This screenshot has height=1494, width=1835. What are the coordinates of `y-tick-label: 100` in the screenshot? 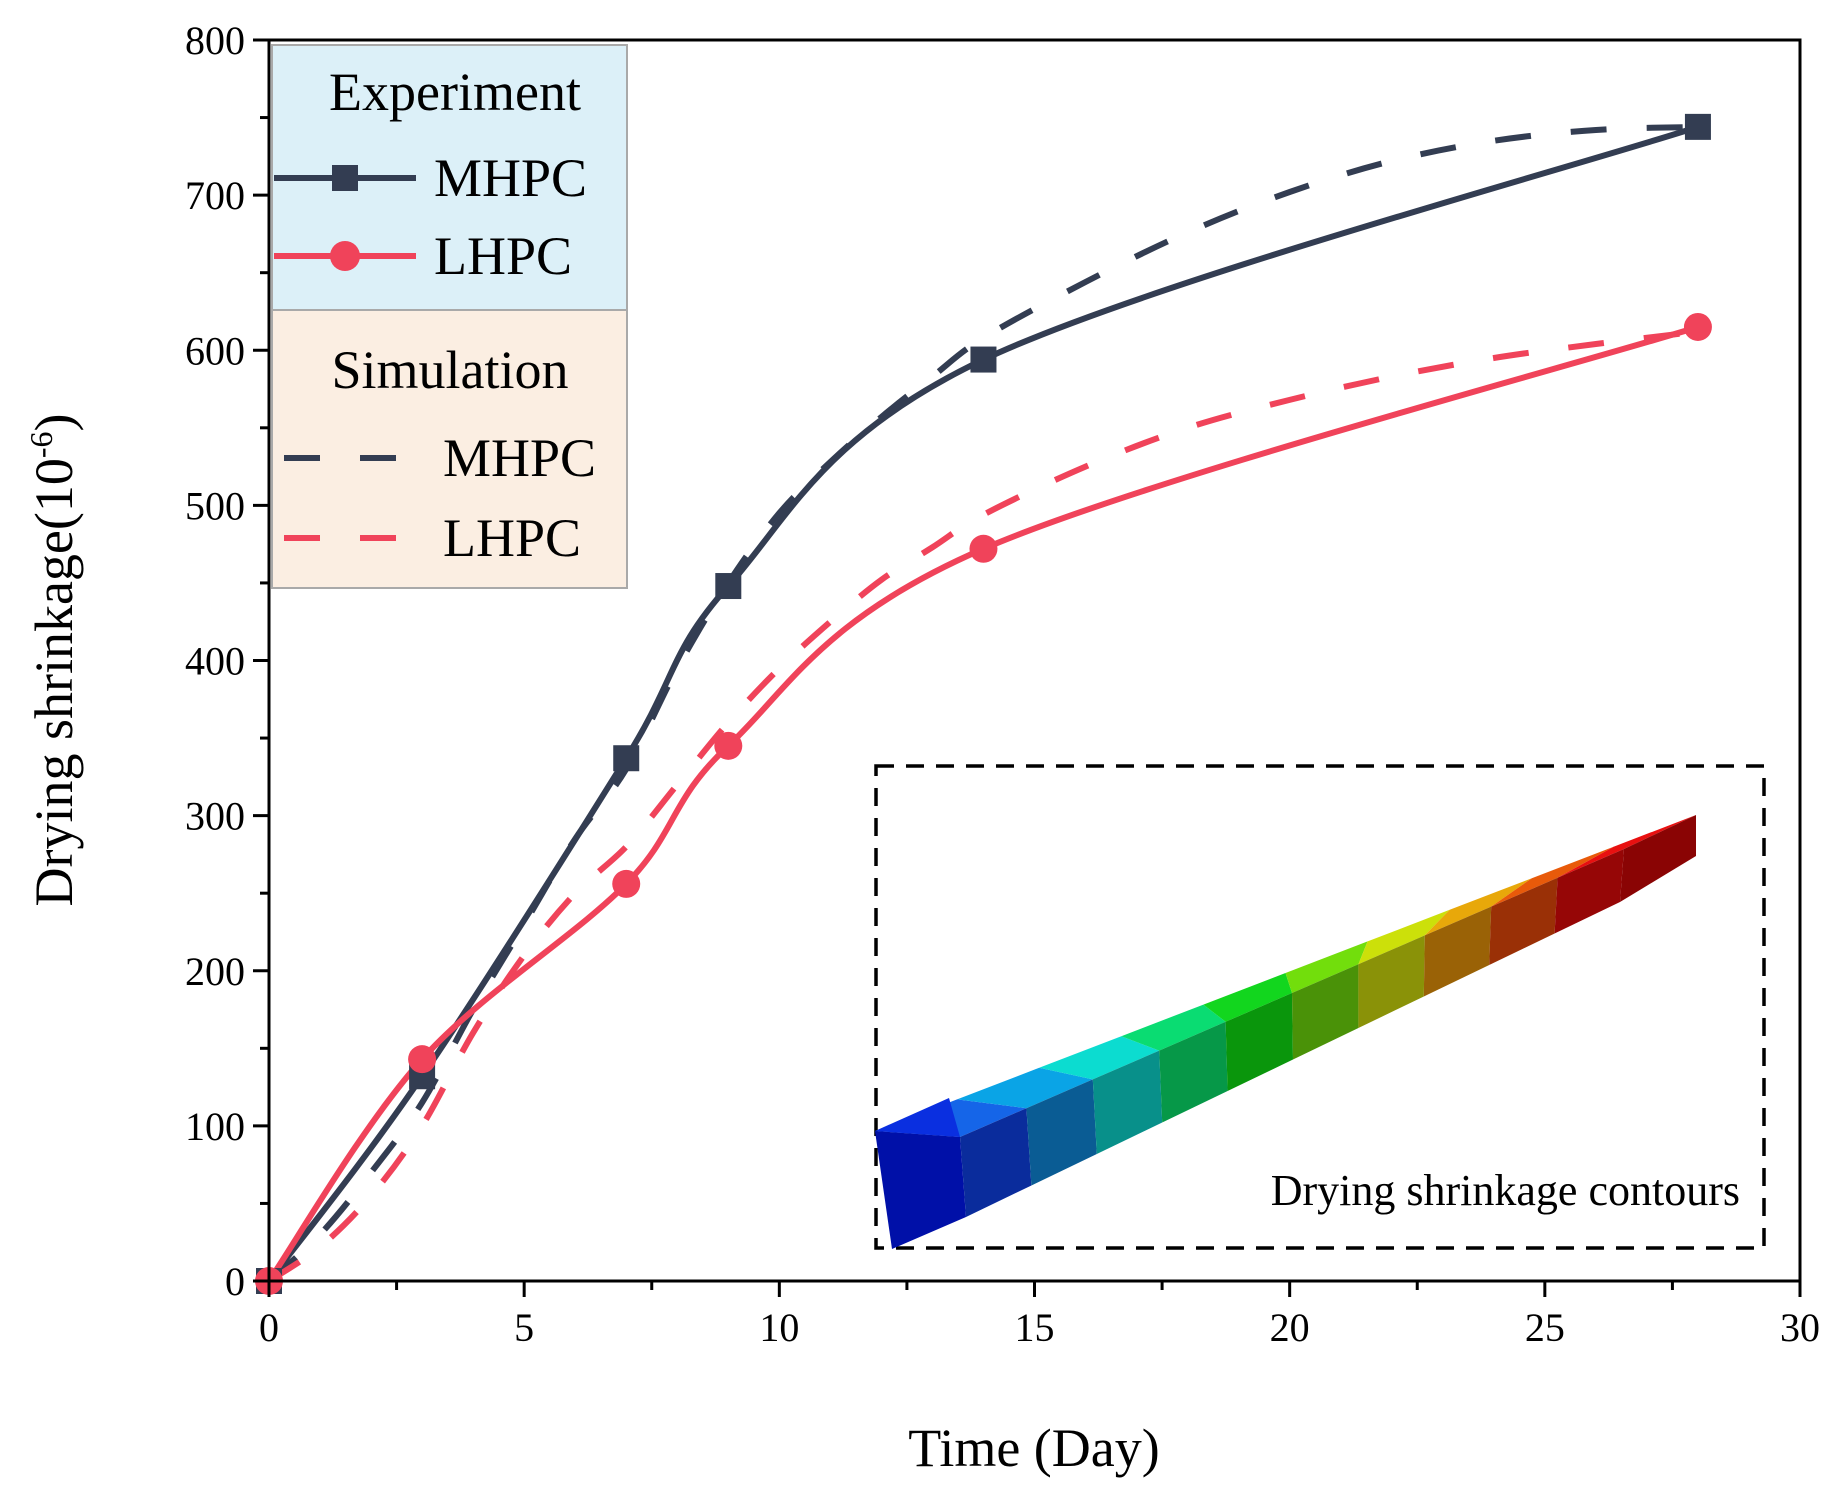 It's located at (215, 1126).